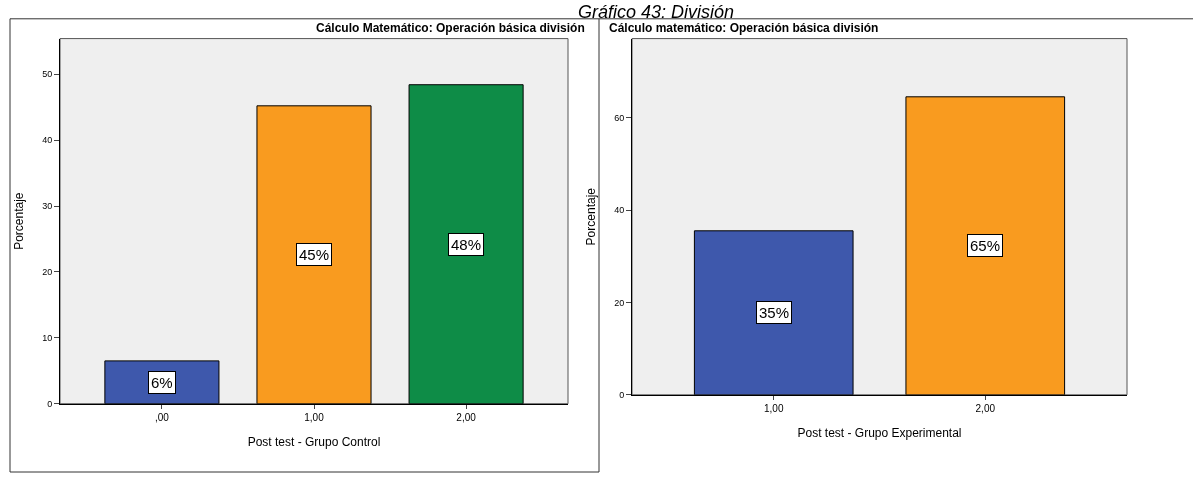  I want to click on x-tick-label: ,00, so click(162, 417).